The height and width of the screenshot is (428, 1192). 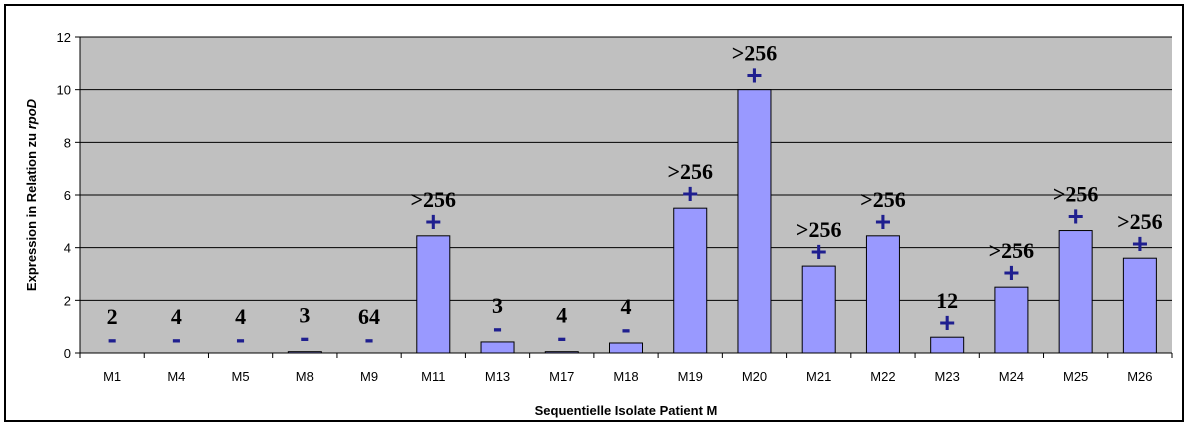 What do you see at coordinates (690, 193) in the screenshot?
I see `significance-mark-M19: +` at bounding box center [690, 193].